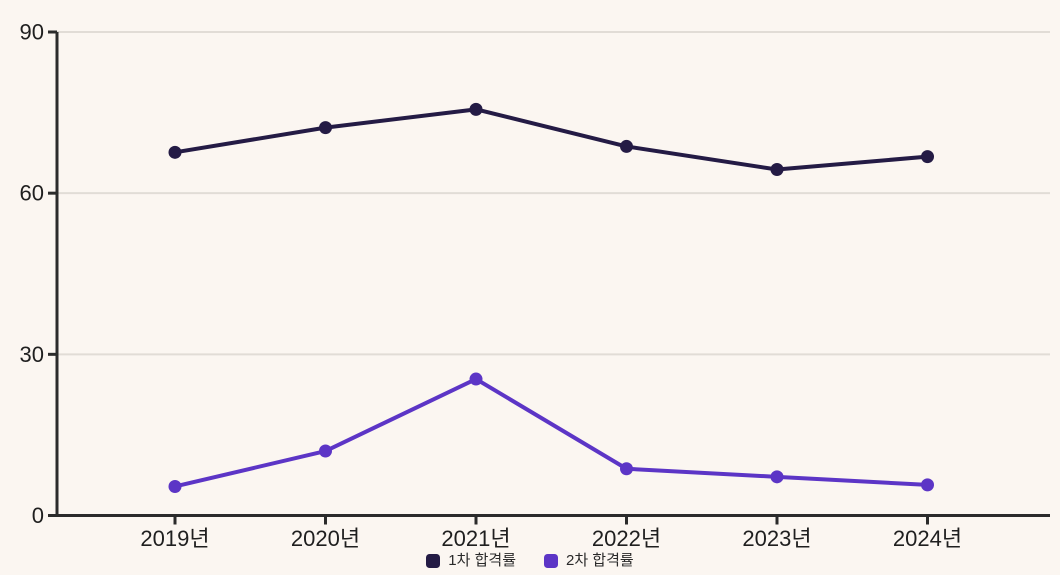 The width and height of the screenshot is (1060, 575). I want to click on y-tick-label: 30, so click(32, 354).